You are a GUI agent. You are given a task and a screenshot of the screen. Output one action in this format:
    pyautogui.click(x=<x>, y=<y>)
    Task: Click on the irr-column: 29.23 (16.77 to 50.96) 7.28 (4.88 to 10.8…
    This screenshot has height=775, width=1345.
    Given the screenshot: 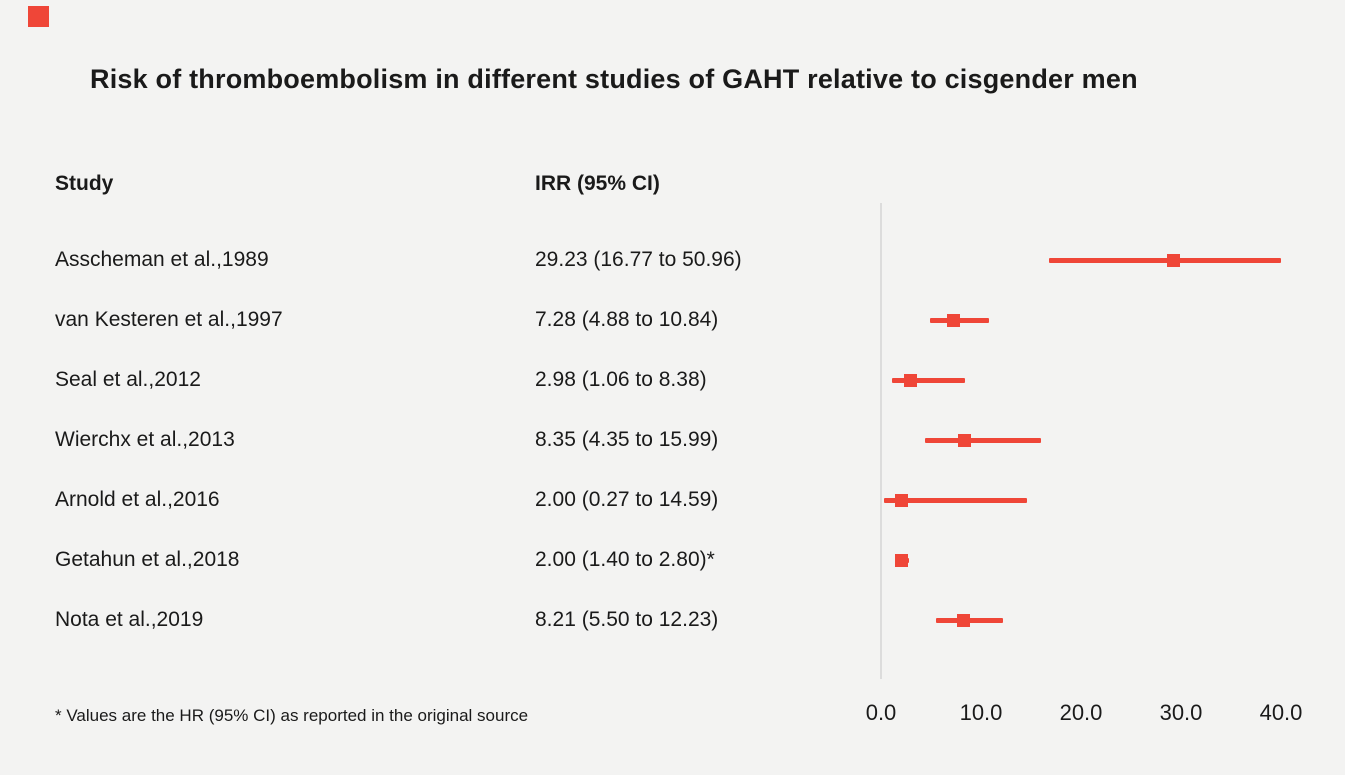 What is the action you would take?
    pyautogui.click(x=638, y=440)
    